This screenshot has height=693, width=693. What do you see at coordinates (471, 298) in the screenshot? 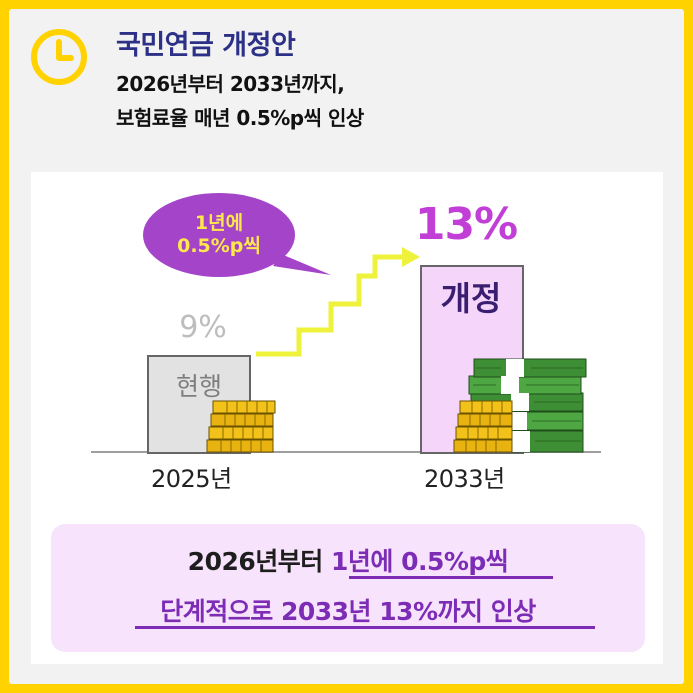
I see `new-label: 개정` at bounding box center [471, 298].